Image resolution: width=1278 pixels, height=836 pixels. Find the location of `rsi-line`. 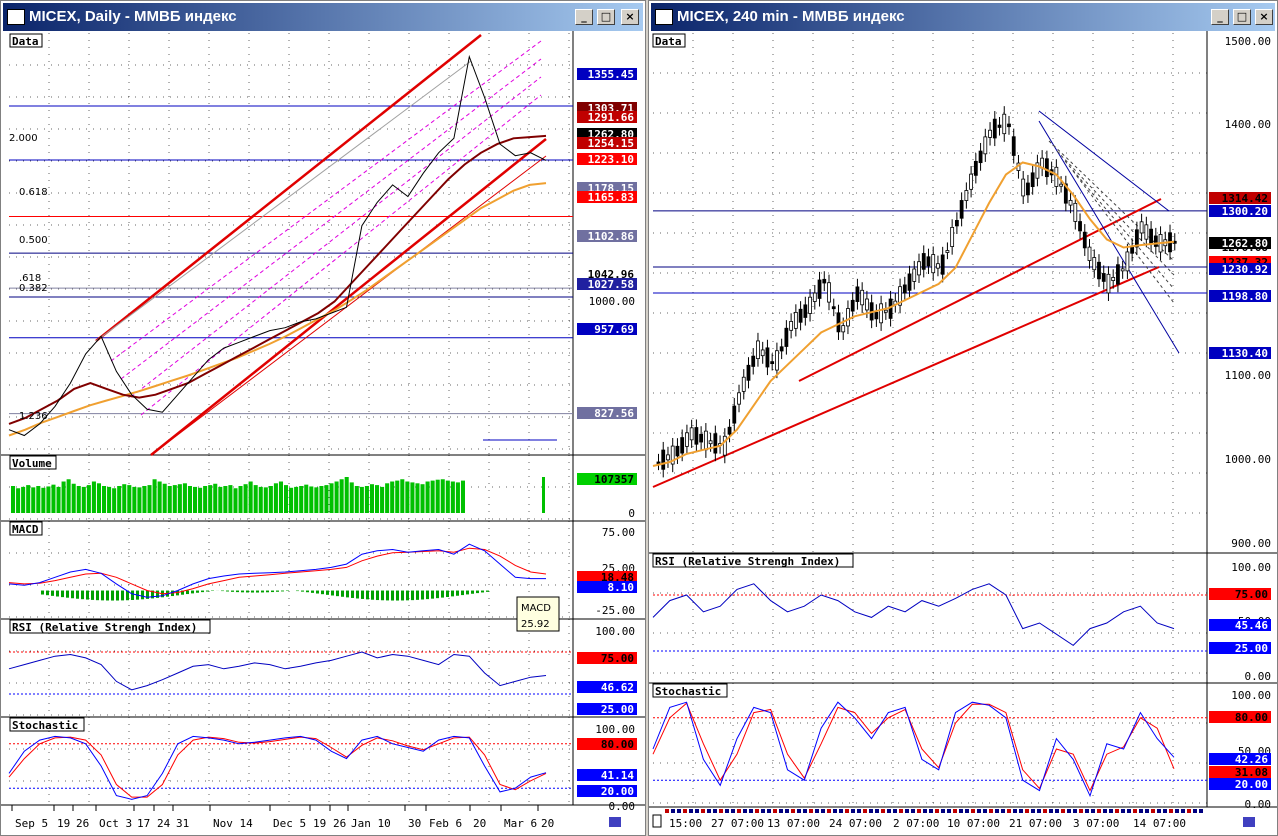

rsi-line is located at coordinates (277, 671).